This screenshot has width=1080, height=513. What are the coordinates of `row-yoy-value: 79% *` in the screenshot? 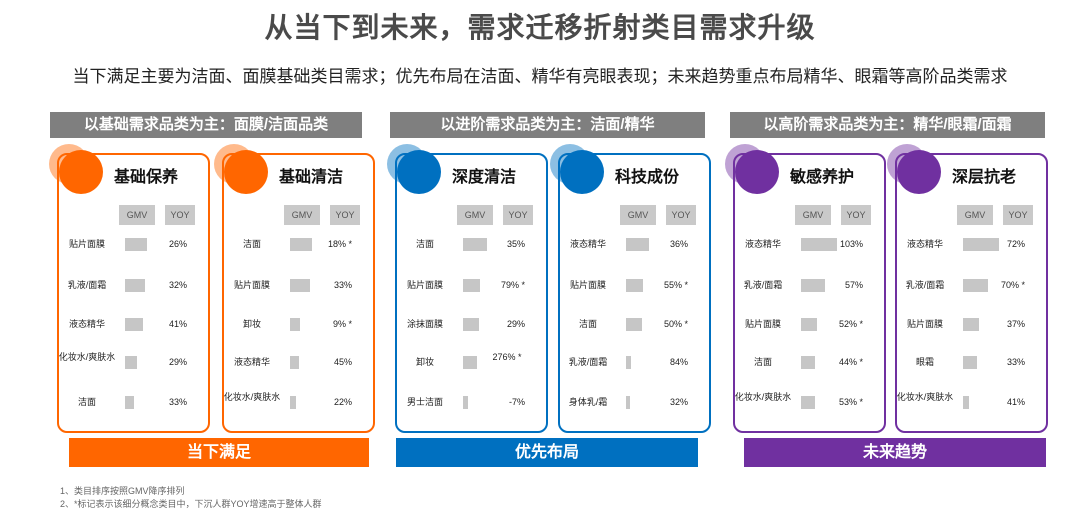 It's located at (512, 285).